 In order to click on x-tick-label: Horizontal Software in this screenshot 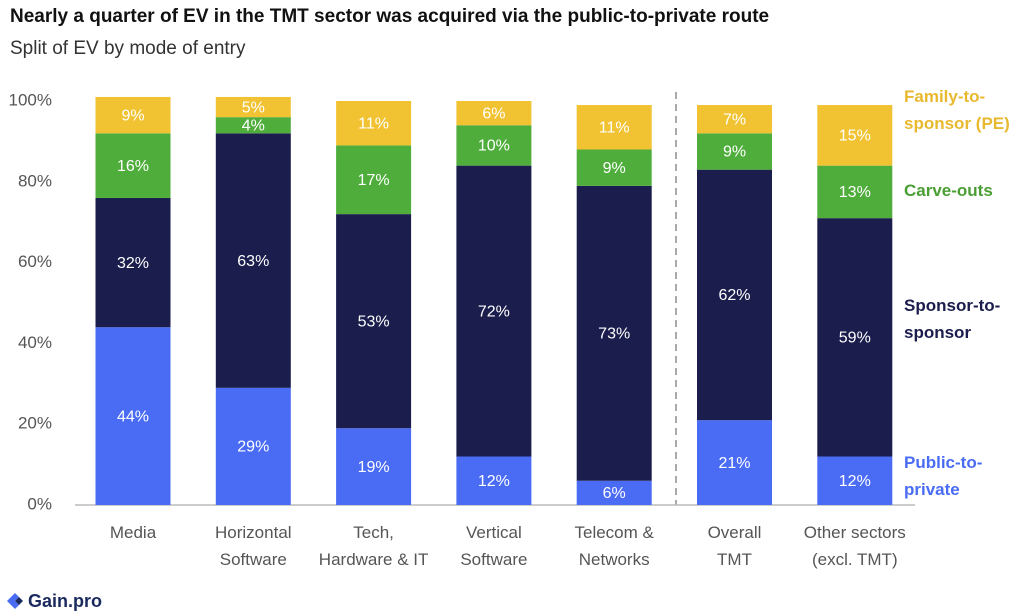, I will do `click(253, 546)`.